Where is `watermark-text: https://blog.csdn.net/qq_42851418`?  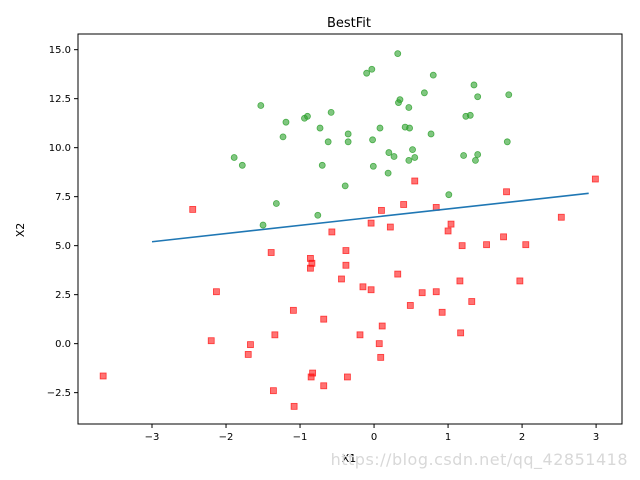 watermark-text: https://blog.csdn.net/qq_42851418 is located at coordinates (479, 459).